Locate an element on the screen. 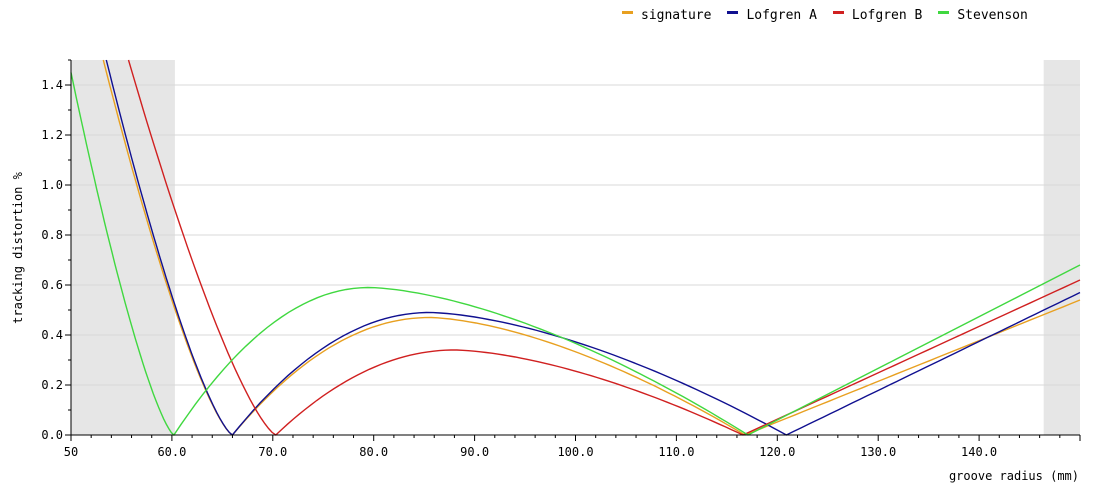  y-tick-label: 0.2 is located at coordinates (52, 385).